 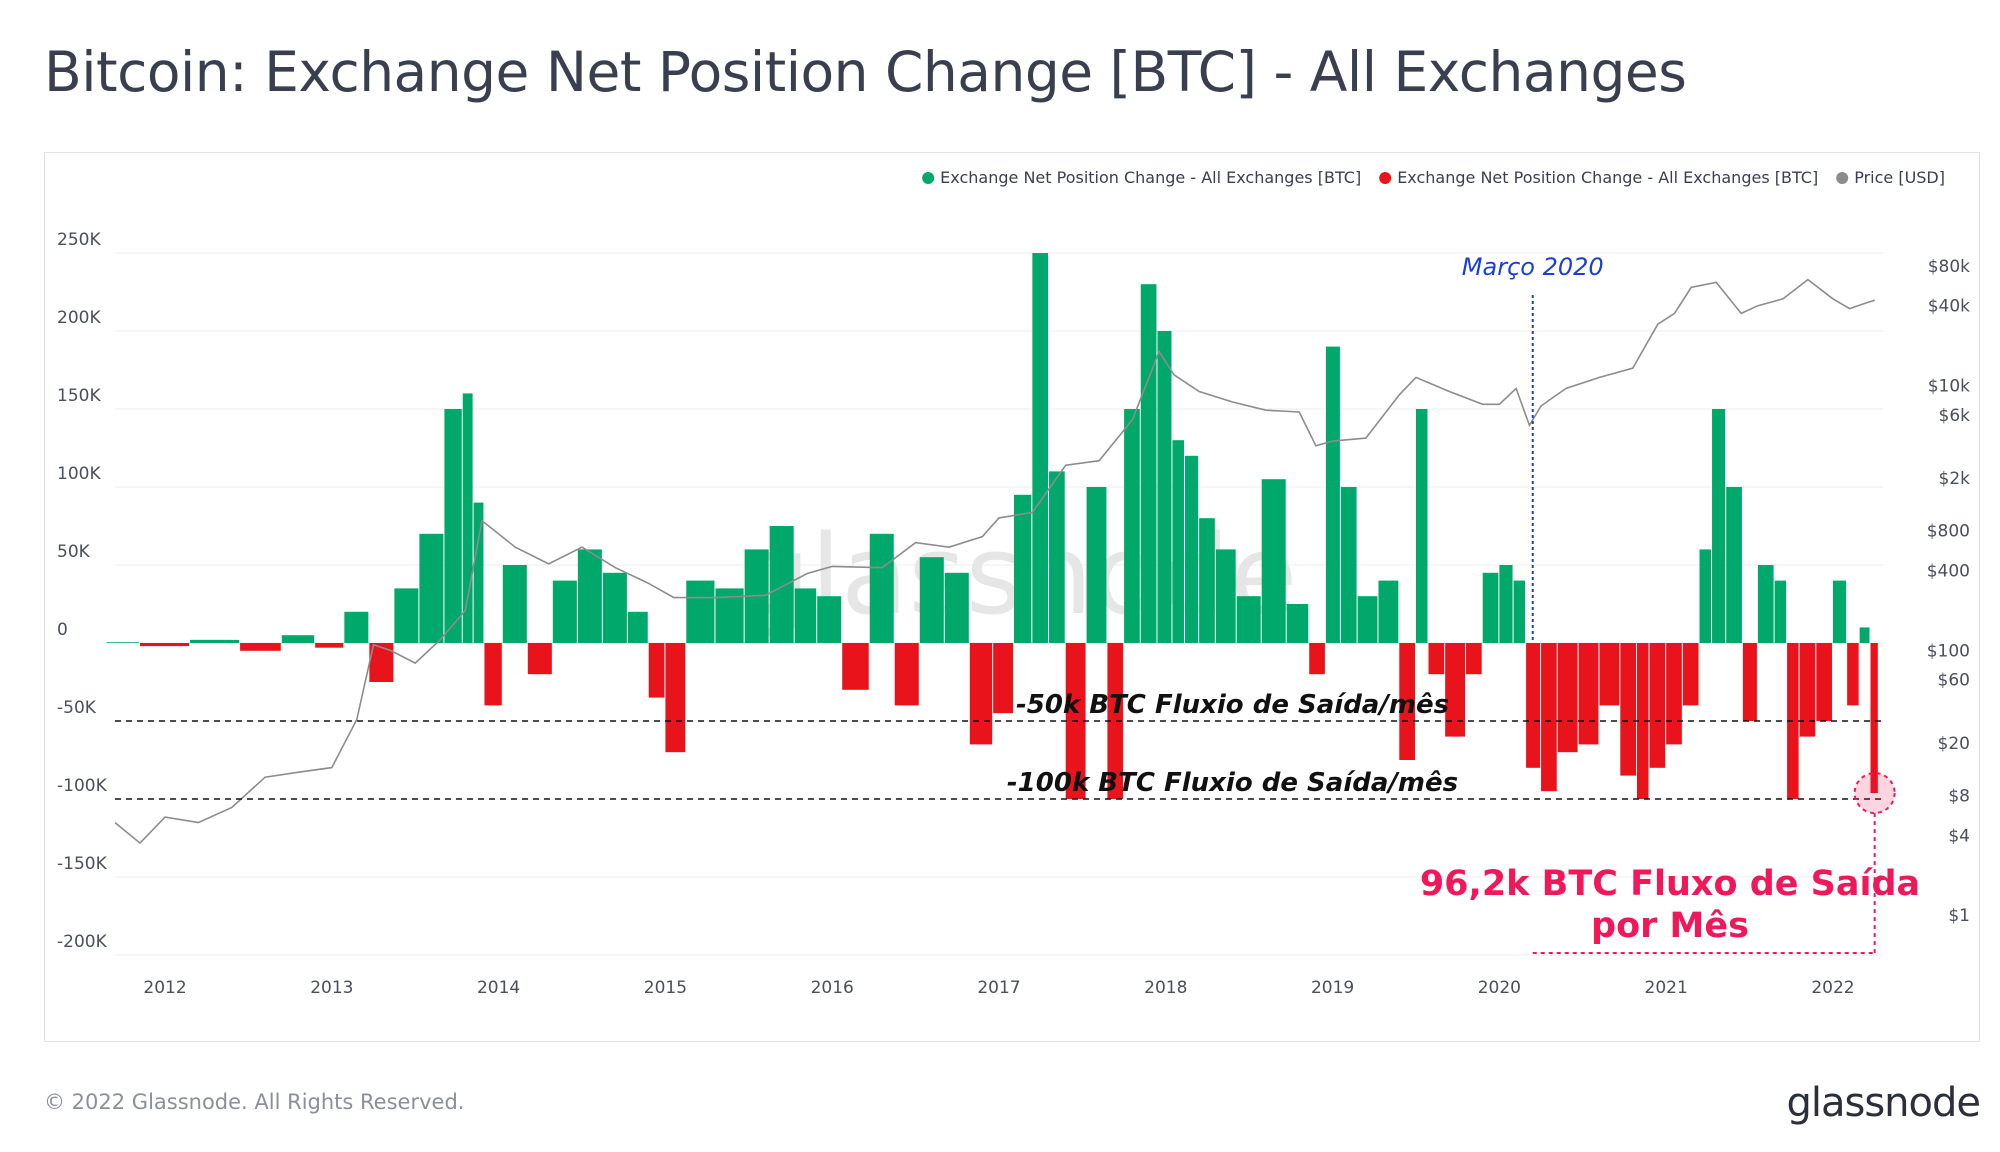 What do you see at coordinates (1883, 1103) in the screenshot?
I see `glassnode-logo: glassnode` at bounding box center [1883, 1103].